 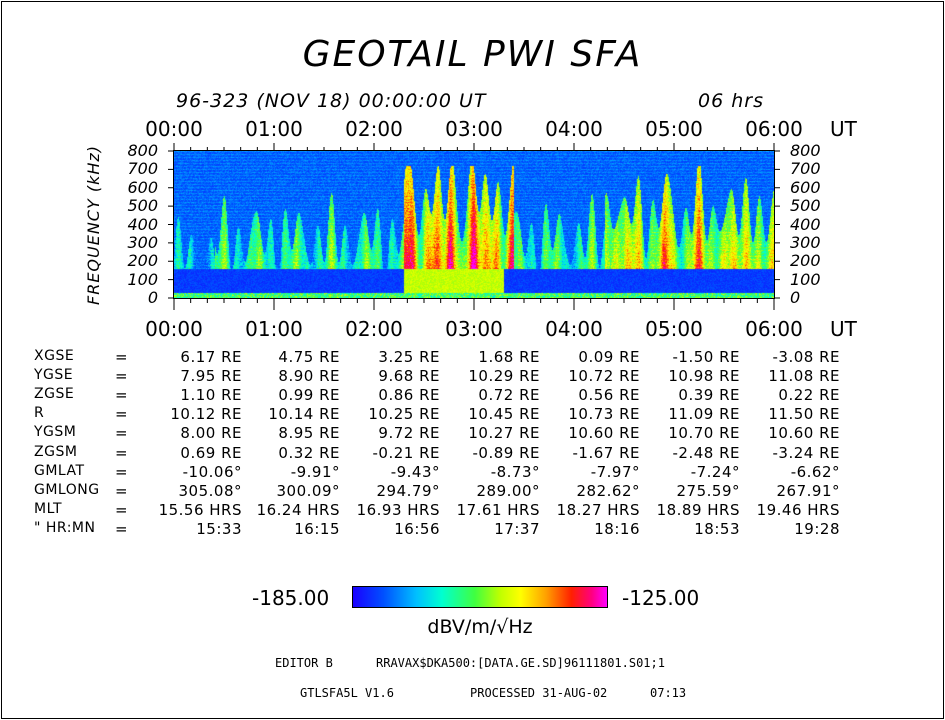 What do you see at coordinates (54, 375) in the screenshot?
I see `ephemeris-row-label: YGSE` at bounding box center [54, 375].